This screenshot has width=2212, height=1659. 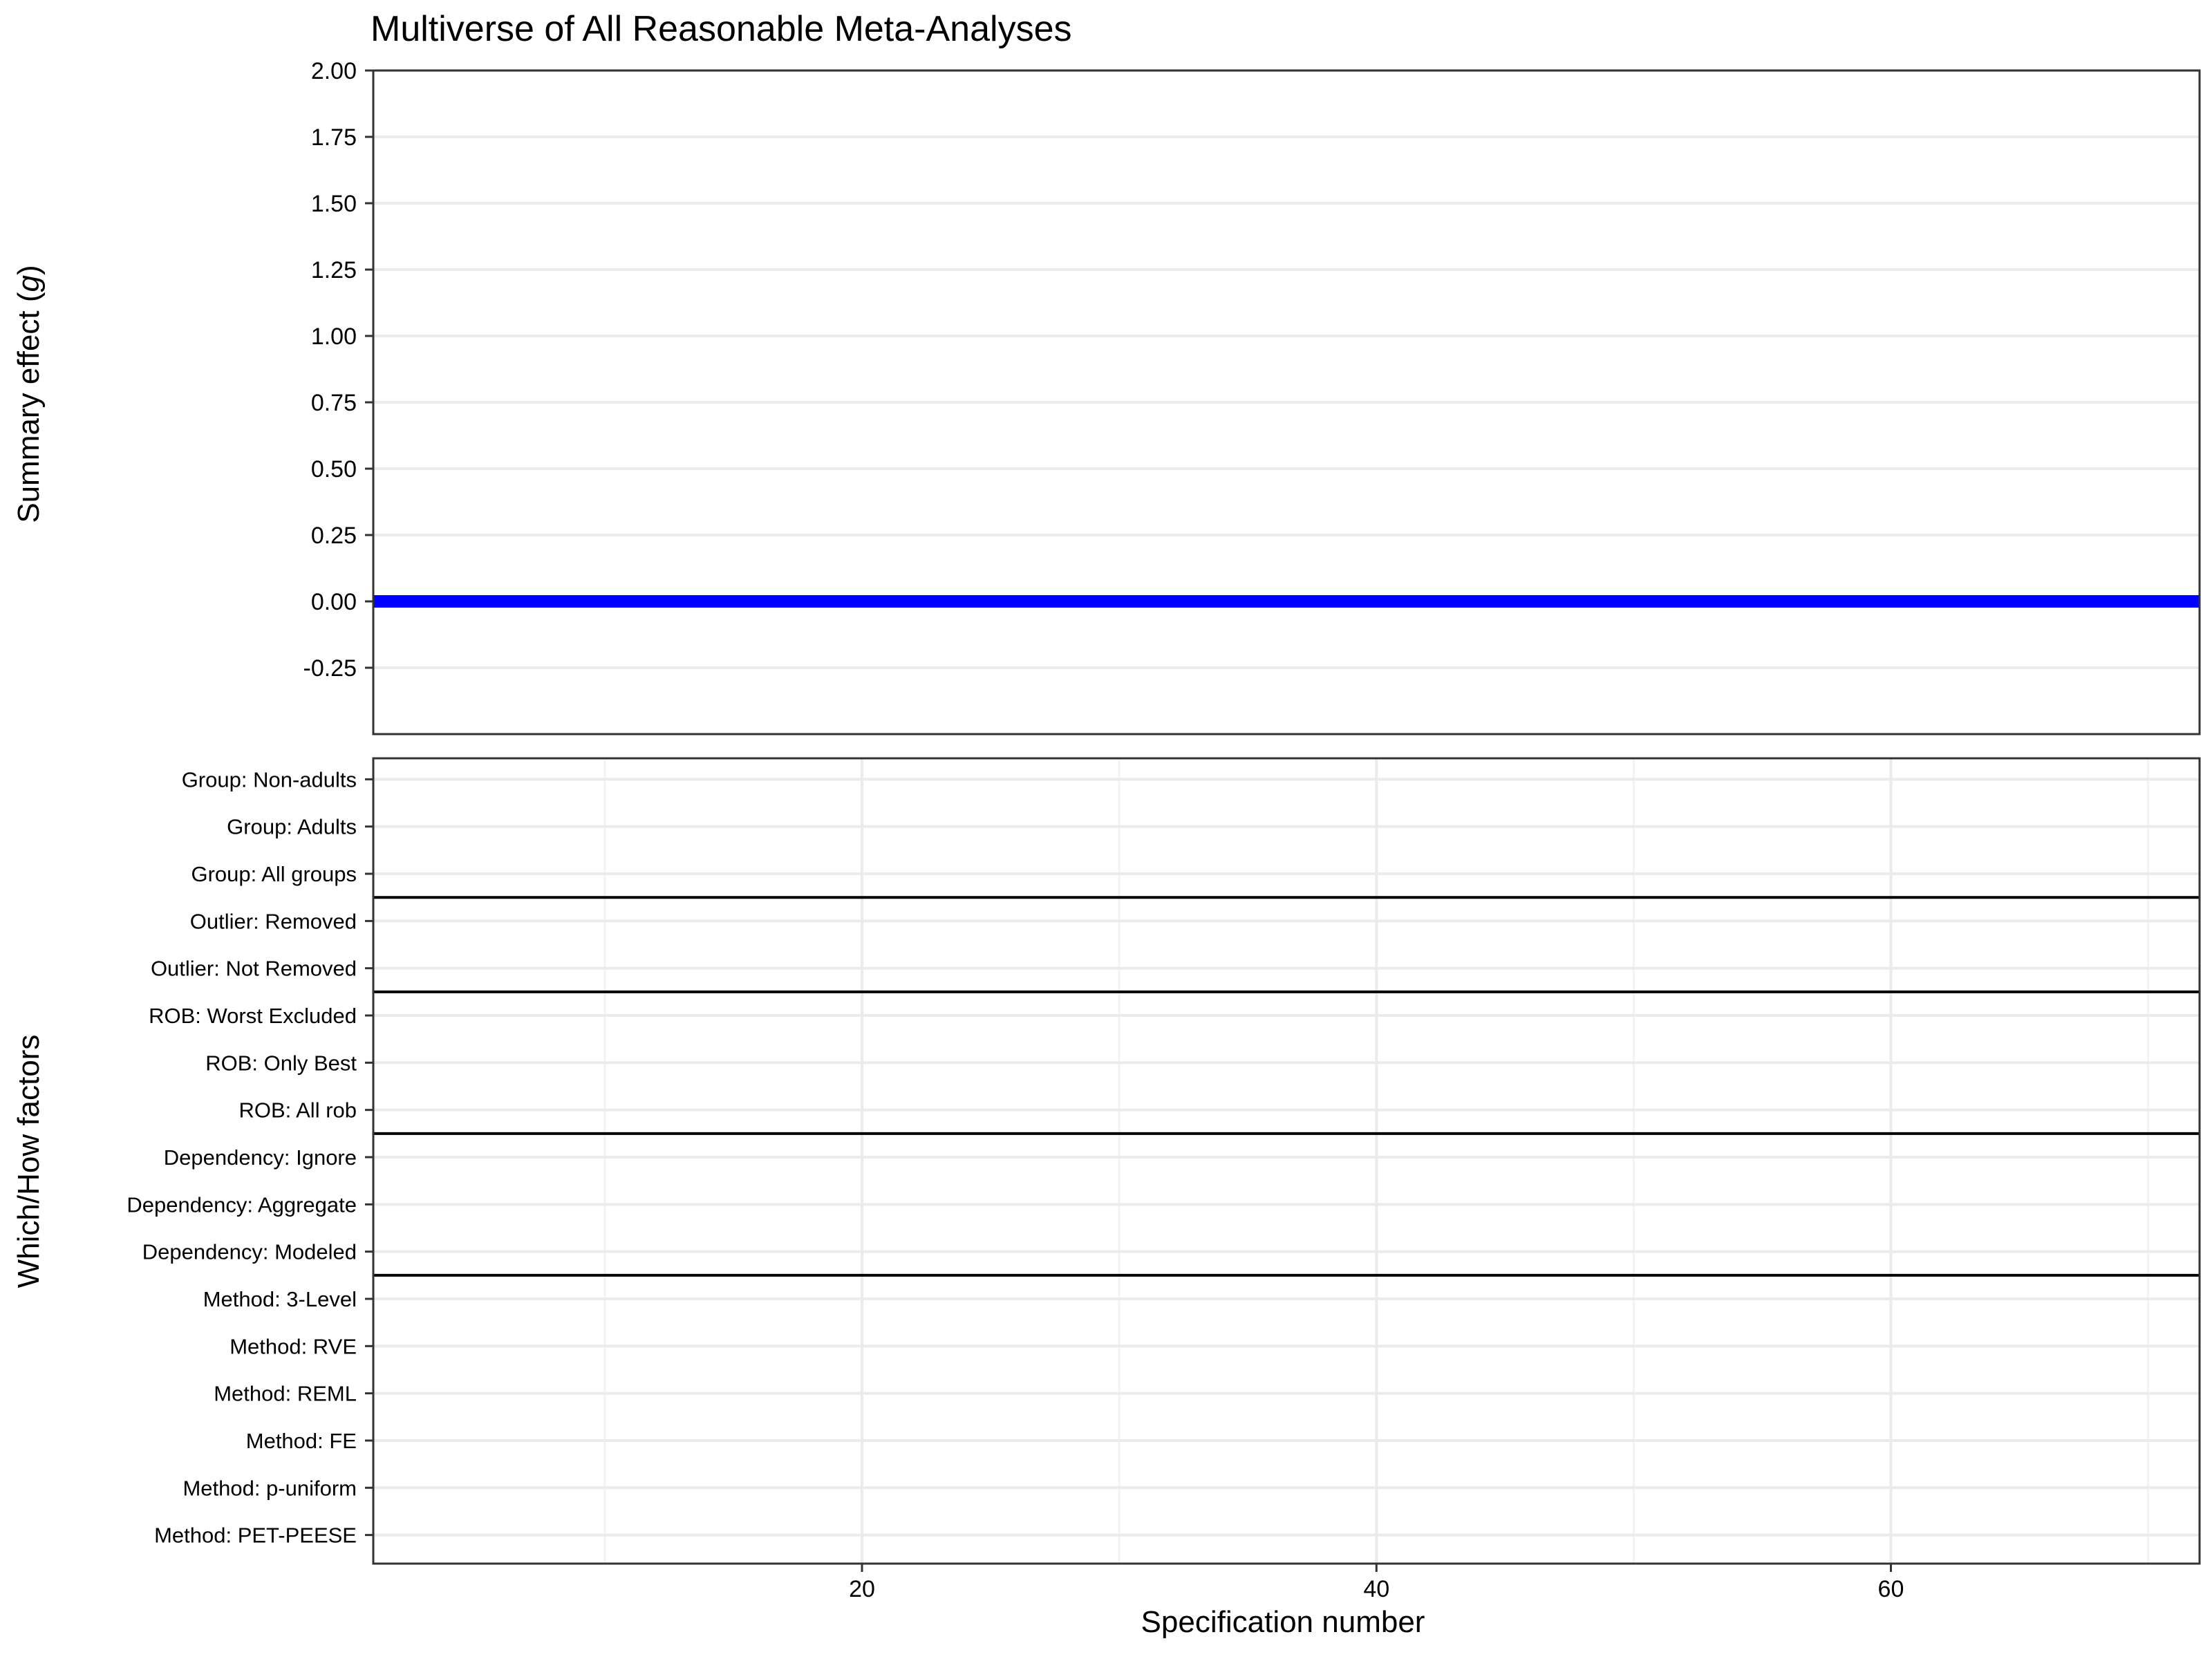 I want to click on y-tick-label: 0.25, so click(x=334, y=536).